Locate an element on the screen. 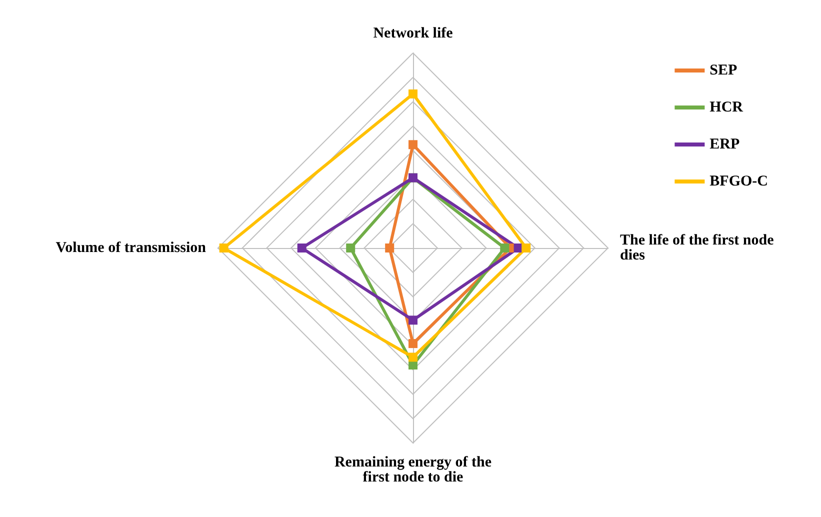  spoke-label: Network life is located at coordinates (413, 34).